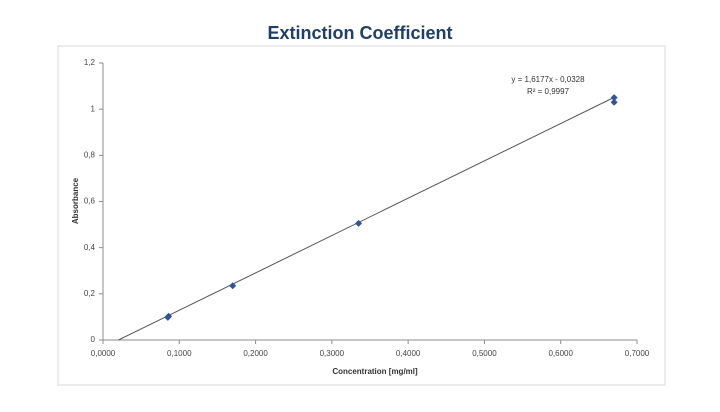 The width and height of the screenshot is (720, 412). Describe the element at coordinates (375, 371) in the screenshot. I see `x-axis-label: Concentration [mg/ml]` at that location.